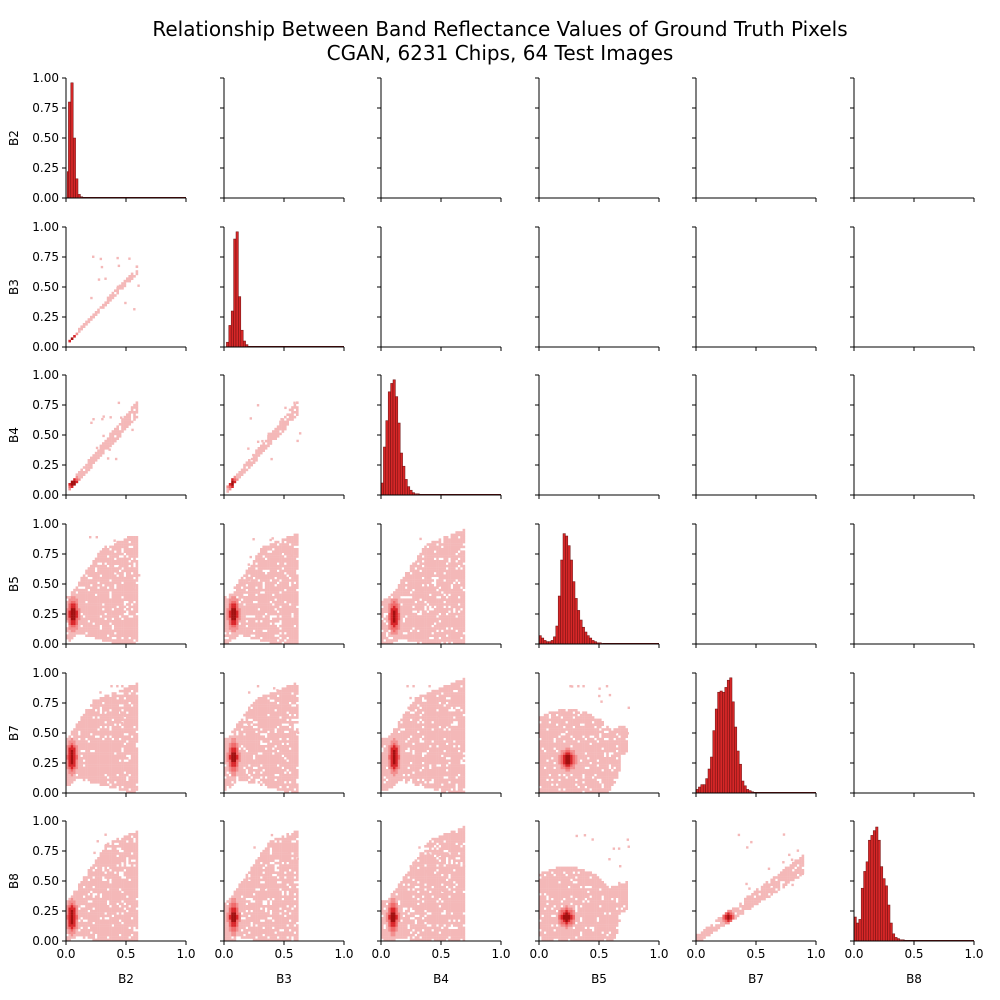  What do you see at coordinates (45, 198) in the screenshot?
I see `y-tick-label: 0.00` at bounding box center [45, 198].